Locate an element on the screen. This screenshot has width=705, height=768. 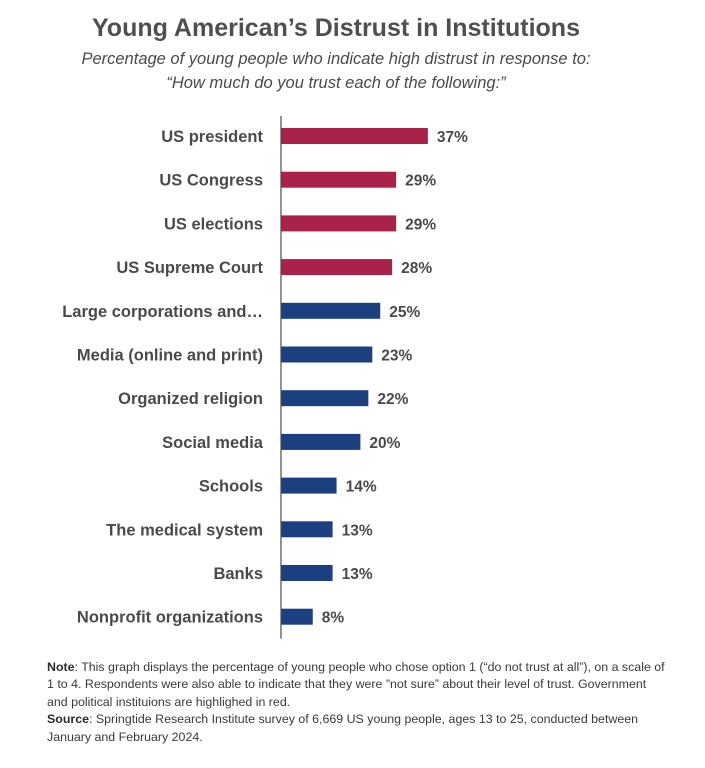
value-label: 20% is located at coordinates (384, 443).